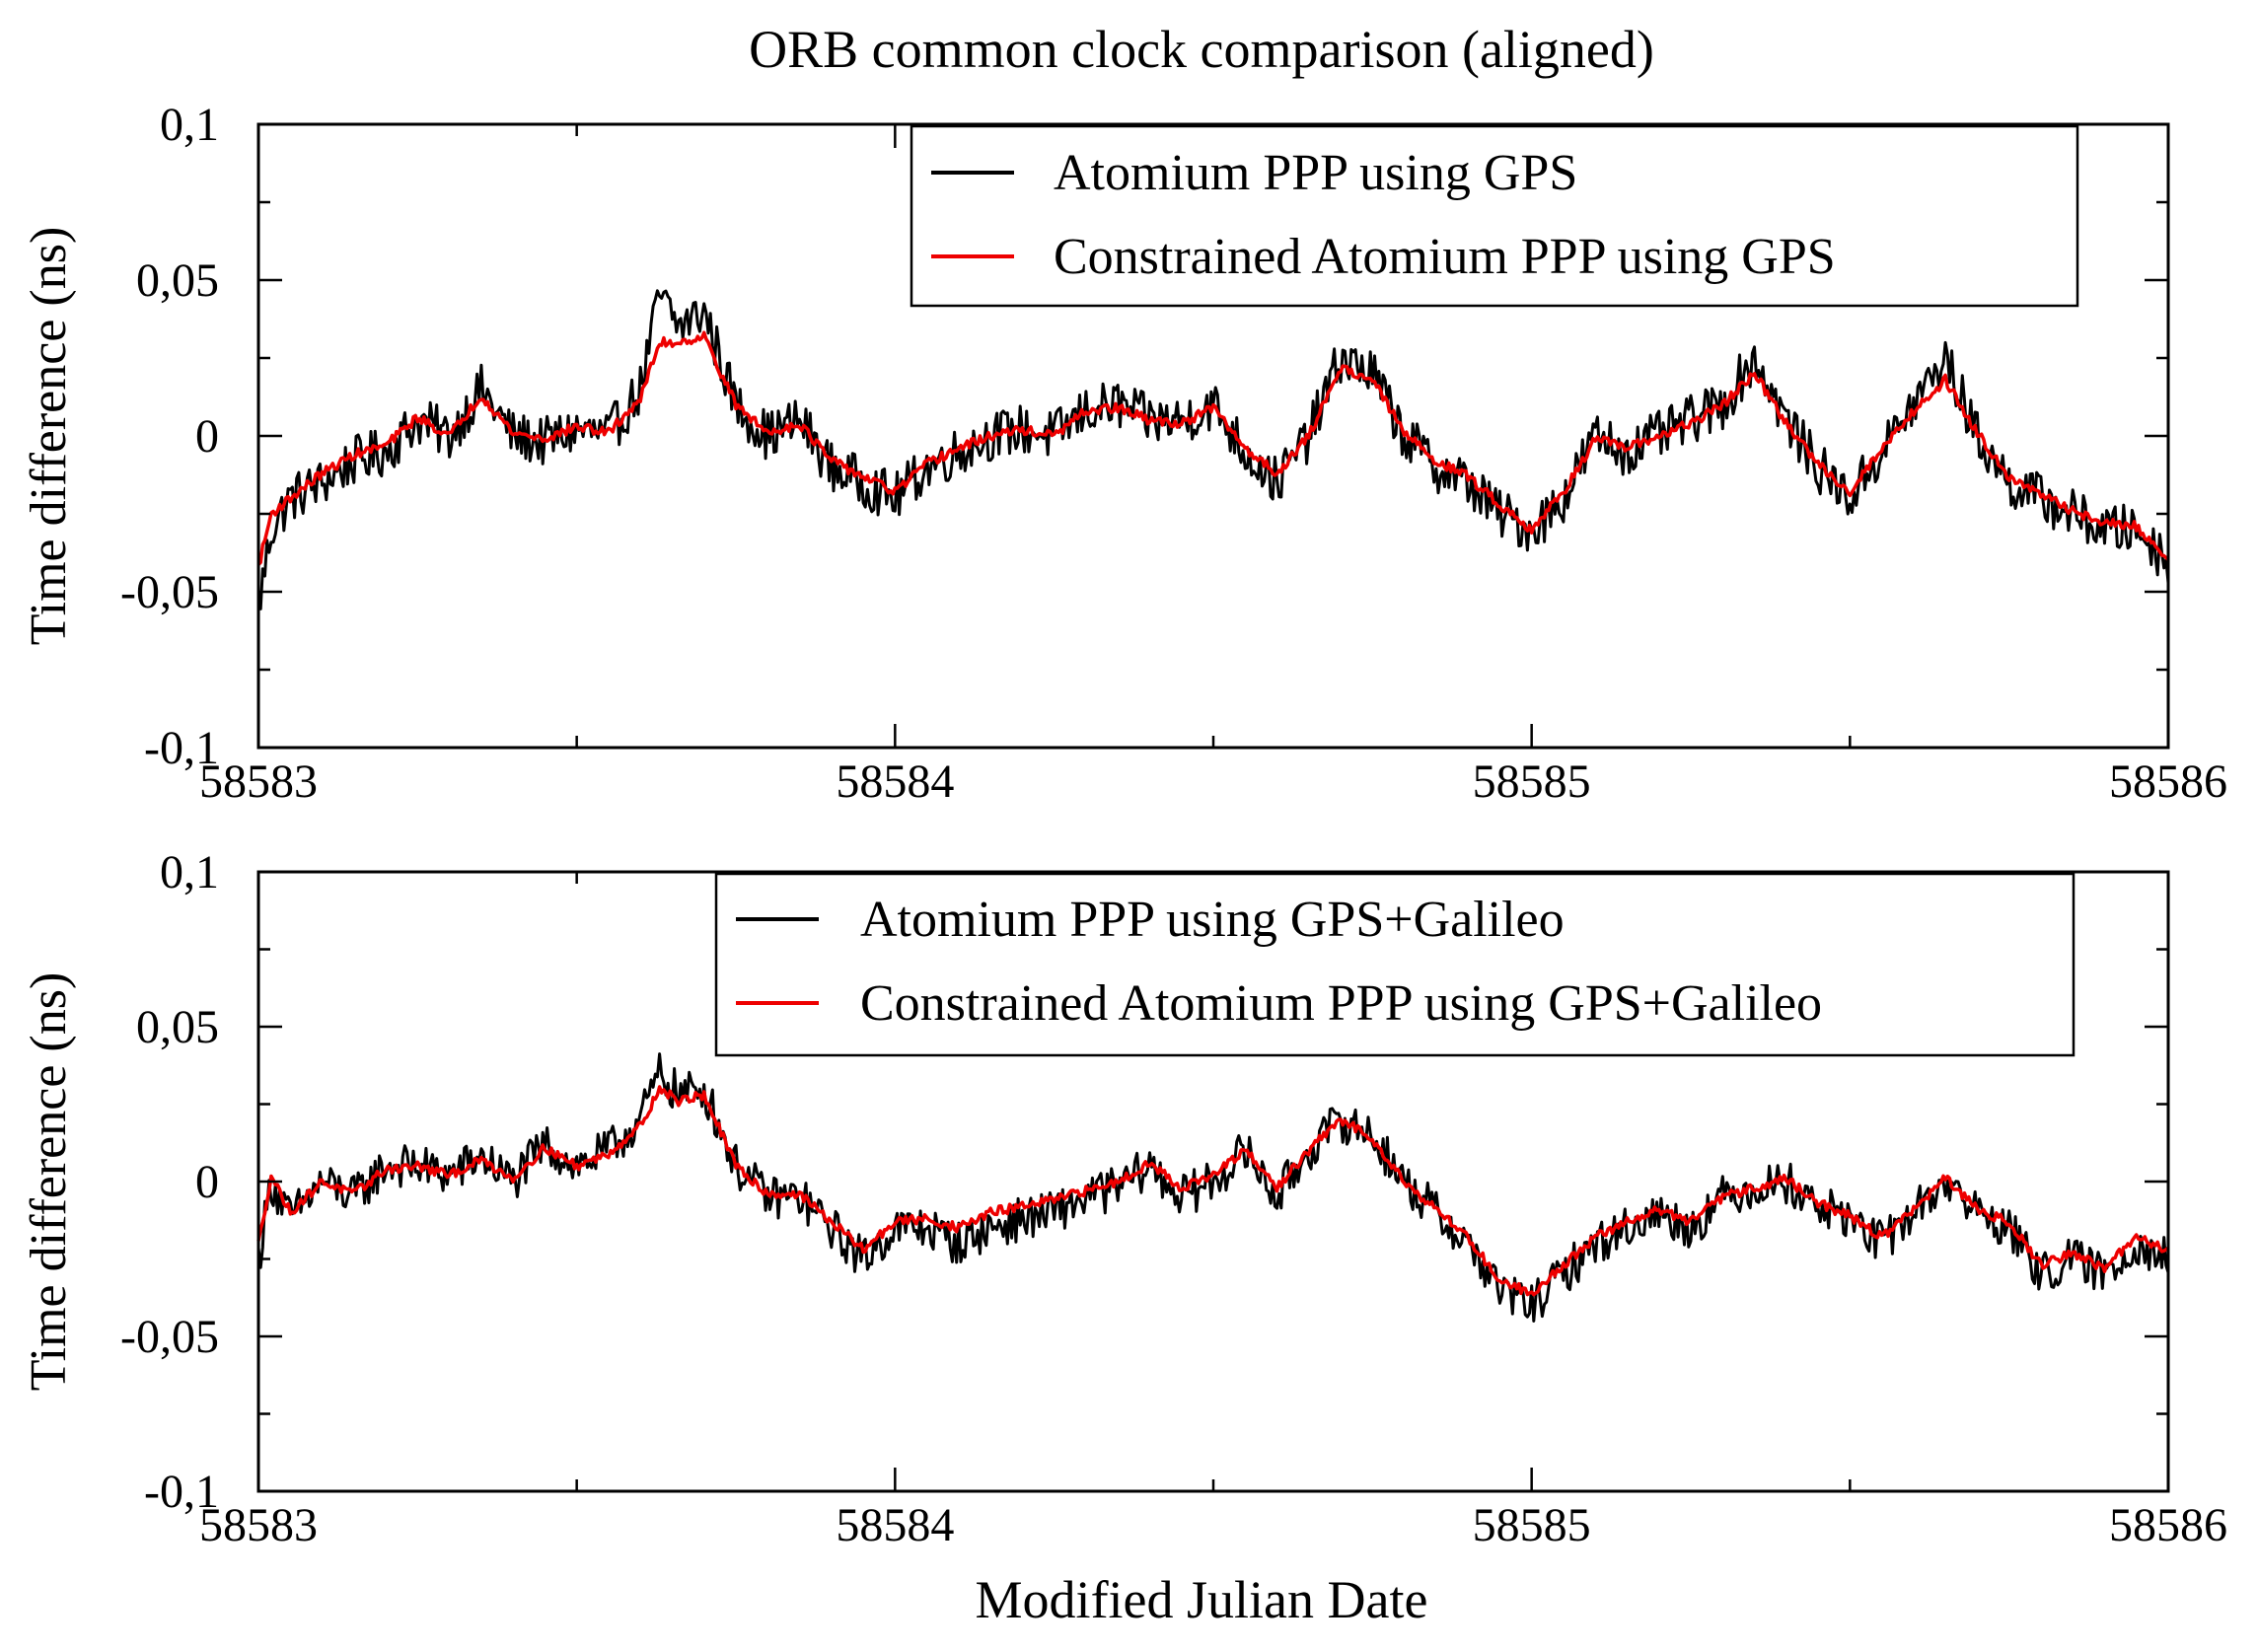 The image size is (2258, 1652). Describe the element at coordinates (895, 1525) in the screenshot. I see `bottom-x-tick-label: 58584` at that location.